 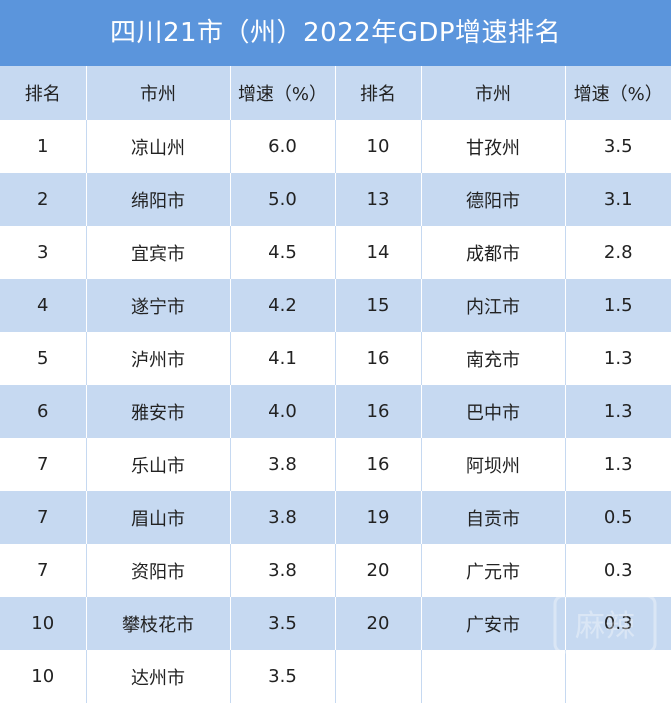 I want to click on cell-growth-right: 3.5, so click(x=618, y=146).